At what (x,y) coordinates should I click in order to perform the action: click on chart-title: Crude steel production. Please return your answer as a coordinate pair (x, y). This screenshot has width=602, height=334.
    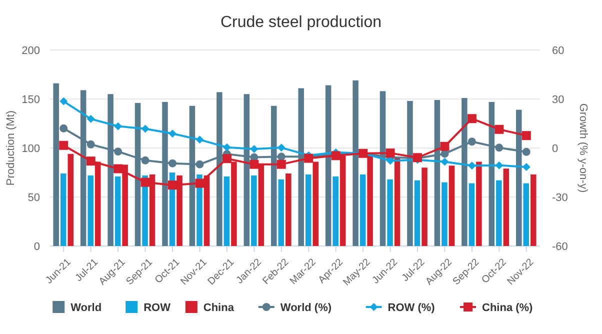
    Looking at the image, I should click on (301, 22).